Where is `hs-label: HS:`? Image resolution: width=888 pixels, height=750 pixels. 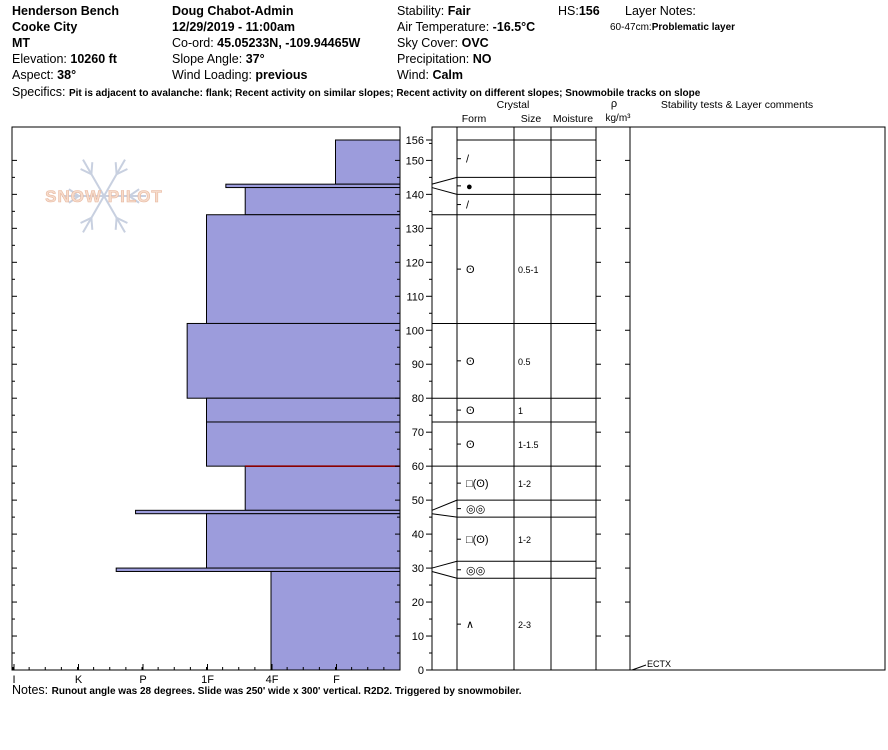 hs-label: HS: is located at coordinates (568, 11).